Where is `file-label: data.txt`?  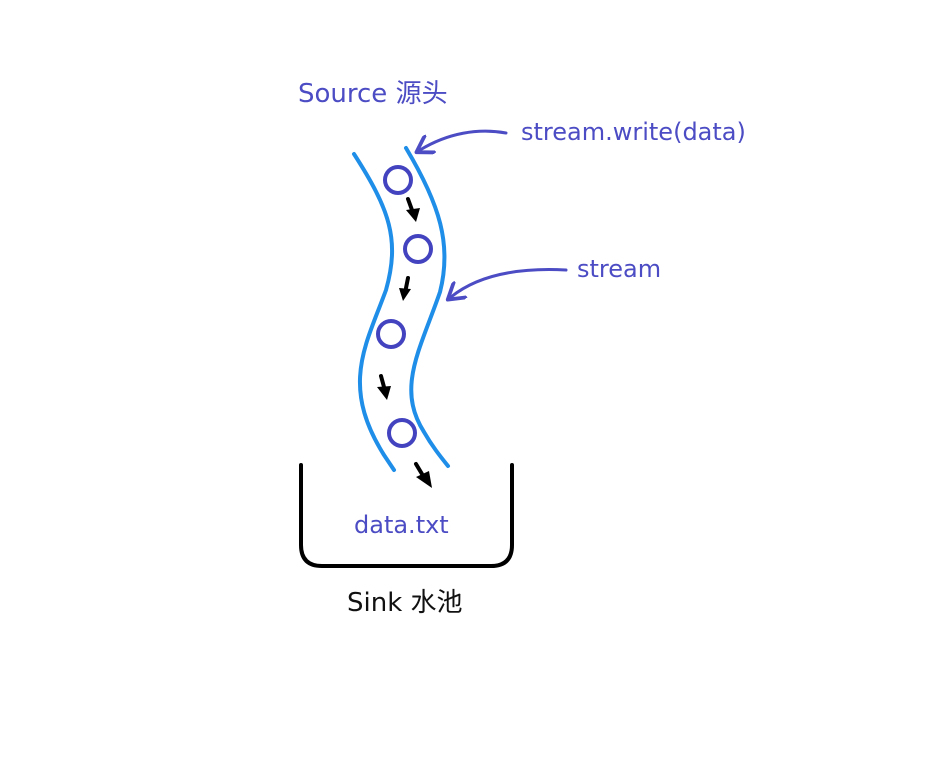
file-label: data.txt is located at coordinates (401, 525).